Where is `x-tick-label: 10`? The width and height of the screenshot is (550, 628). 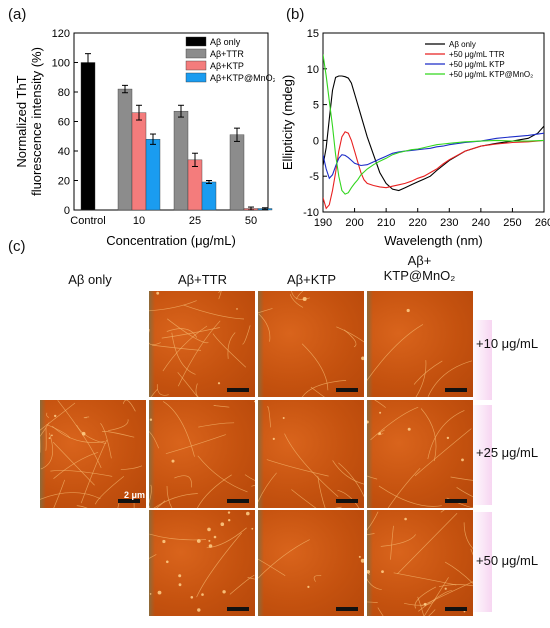
x-tick-label: 10 is located at coordinates (139, 221).